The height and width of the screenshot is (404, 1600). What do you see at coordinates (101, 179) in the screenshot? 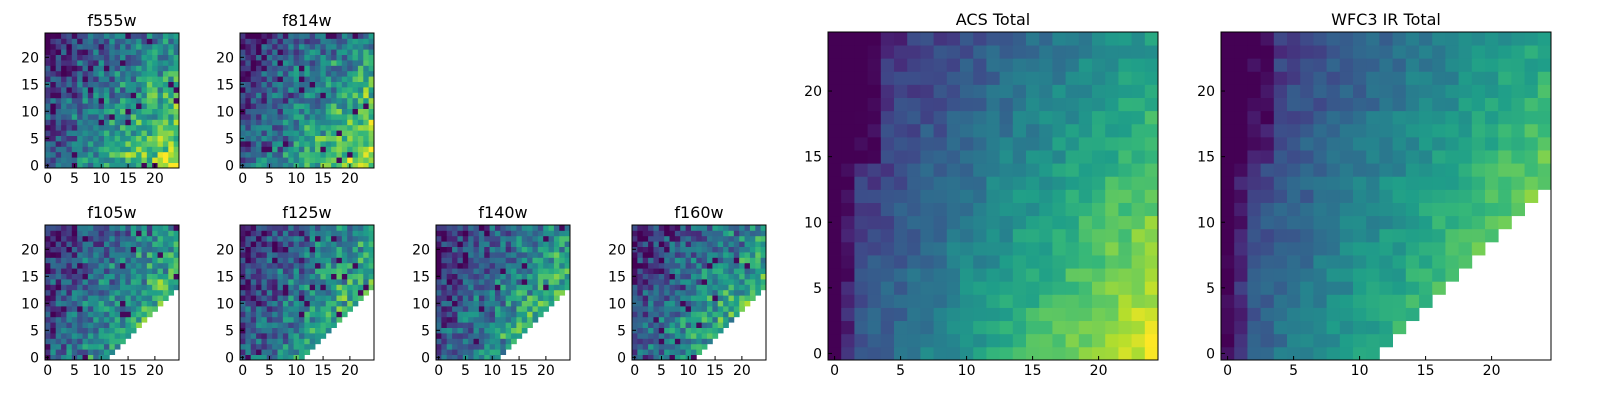
I see `x-tick-label: 10` at bounding box center [101, 179].